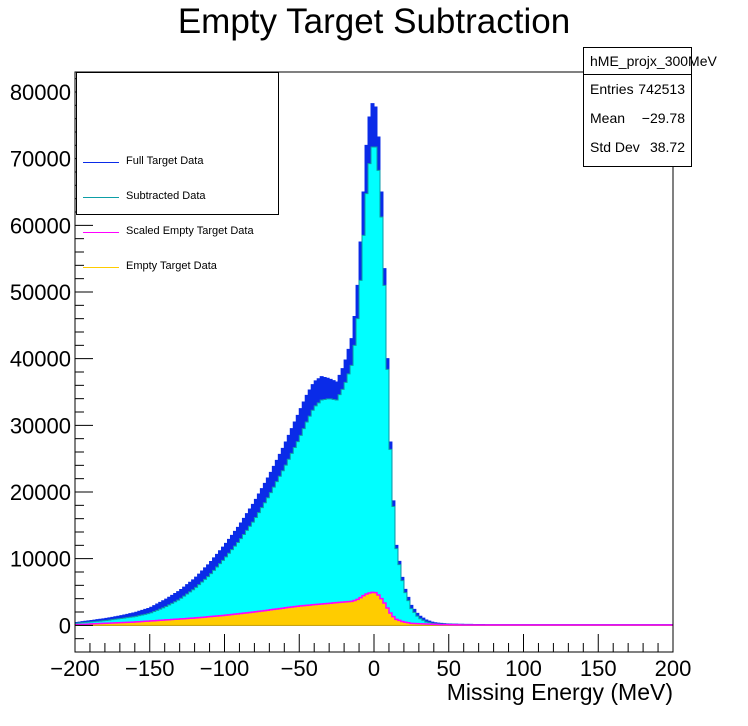  I want to click on legend-item-scaled-empty: Scaled Empty Target Data, so click(177, 232).